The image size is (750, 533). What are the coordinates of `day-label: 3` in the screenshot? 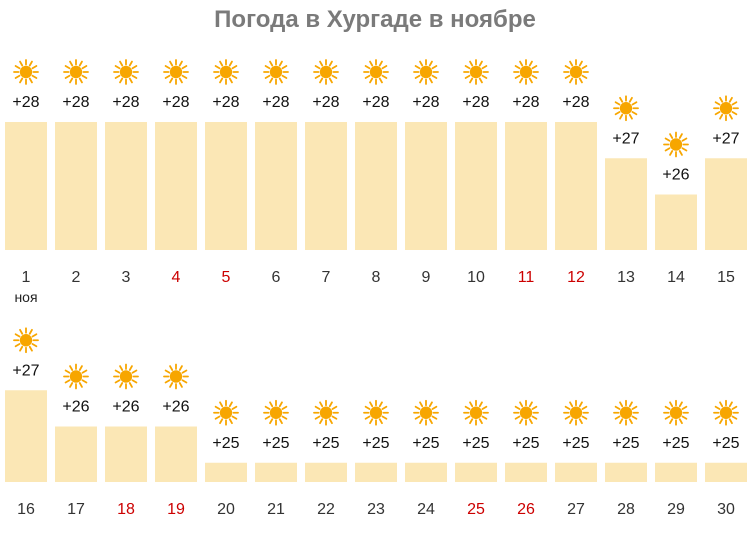 It's located at (126, 277).